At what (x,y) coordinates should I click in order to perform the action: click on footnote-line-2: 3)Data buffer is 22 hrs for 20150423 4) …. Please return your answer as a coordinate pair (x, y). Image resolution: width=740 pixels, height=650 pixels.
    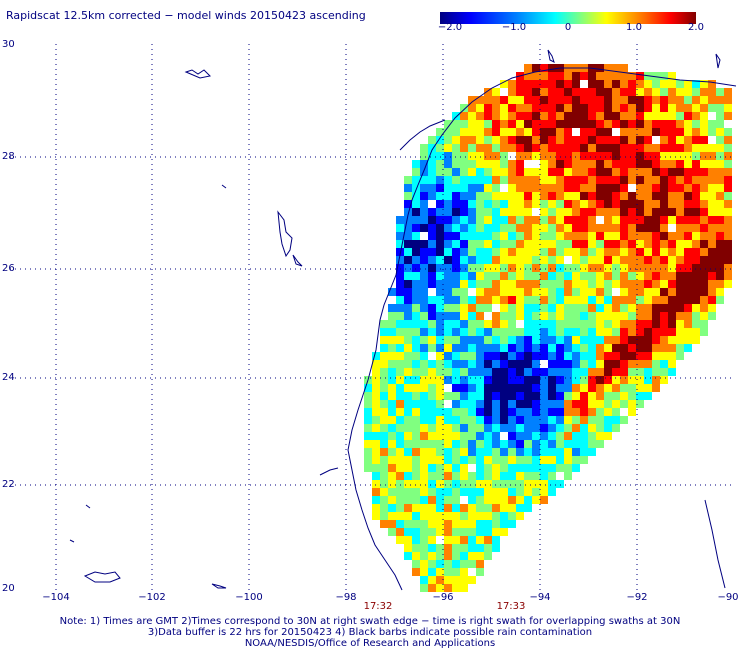
    Looking at the image, I should click on (370, 632).